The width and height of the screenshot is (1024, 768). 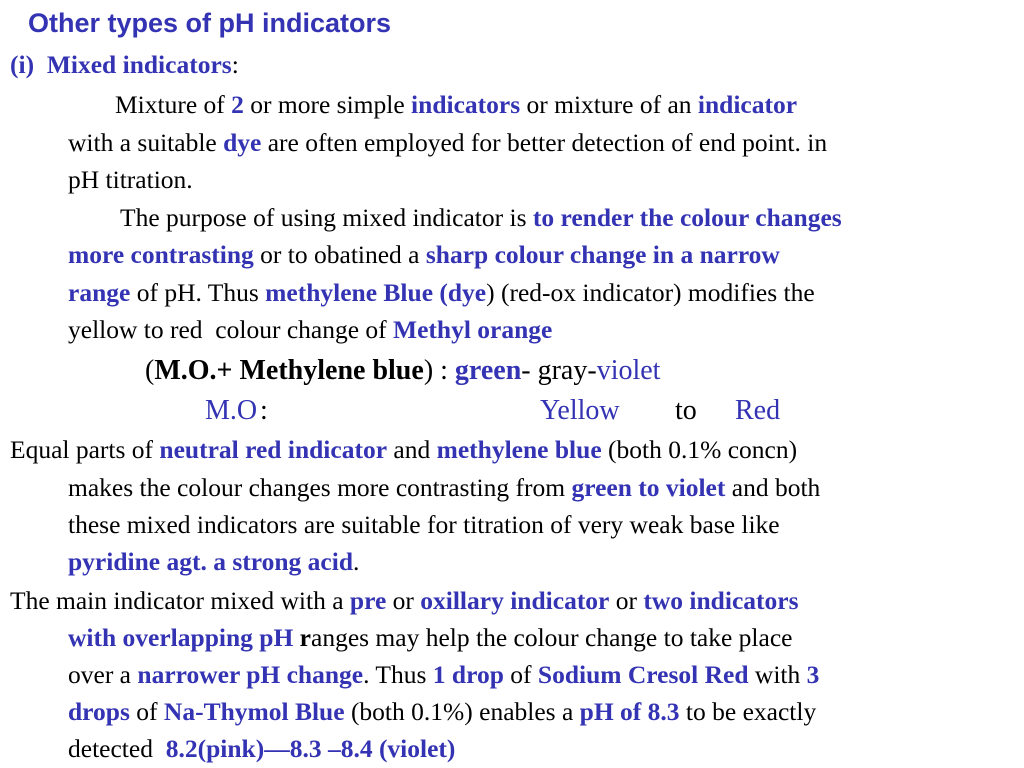 What do you see at coordinates (339, 254) in the screenshot?
I see `text: or to obatined a` at bounding box center [339, 254].